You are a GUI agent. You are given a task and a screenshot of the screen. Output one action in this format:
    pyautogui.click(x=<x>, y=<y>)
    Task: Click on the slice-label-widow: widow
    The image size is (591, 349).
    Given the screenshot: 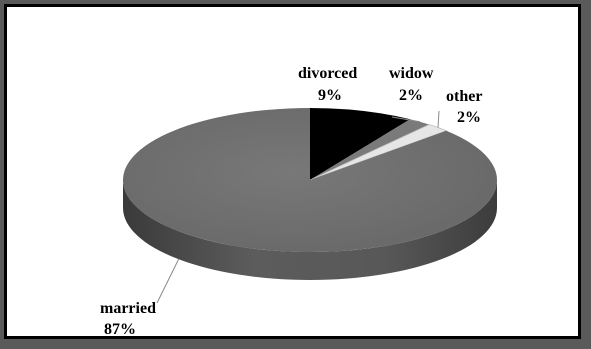 What is the action you would take?
    pyautogui.click(x=411, y=73)
    